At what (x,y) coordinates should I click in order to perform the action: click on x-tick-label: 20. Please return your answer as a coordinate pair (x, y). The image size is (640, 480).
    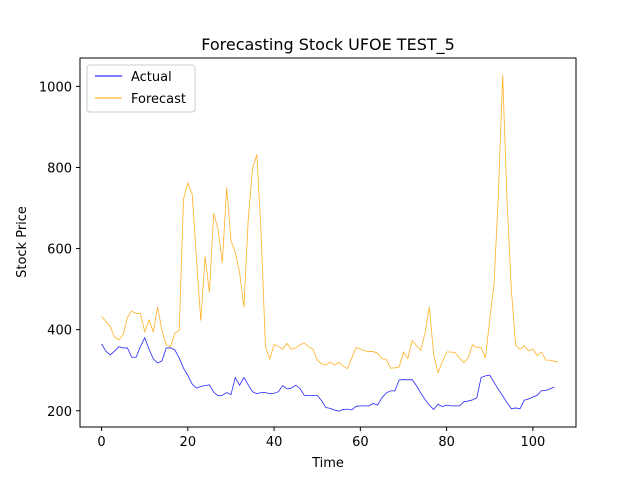
    Looking at the image, I should click on (188, 442).